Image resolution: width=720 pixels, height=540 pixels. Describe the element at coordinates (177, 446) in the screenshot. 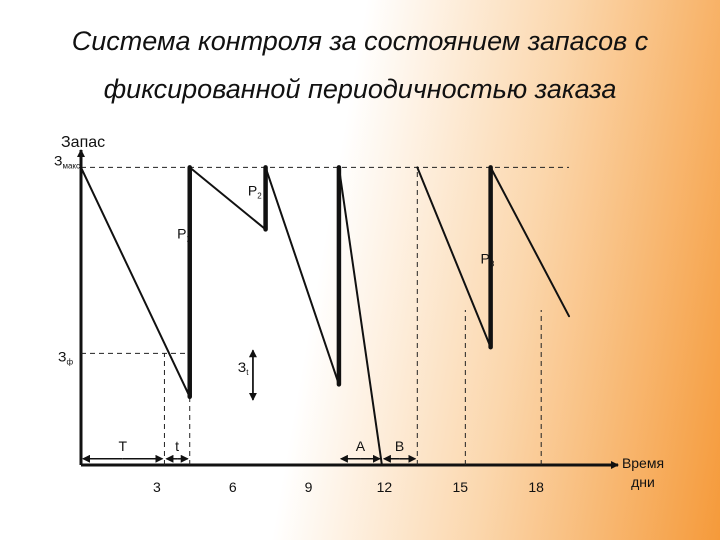

I see `interval-label-t: t` at that location.